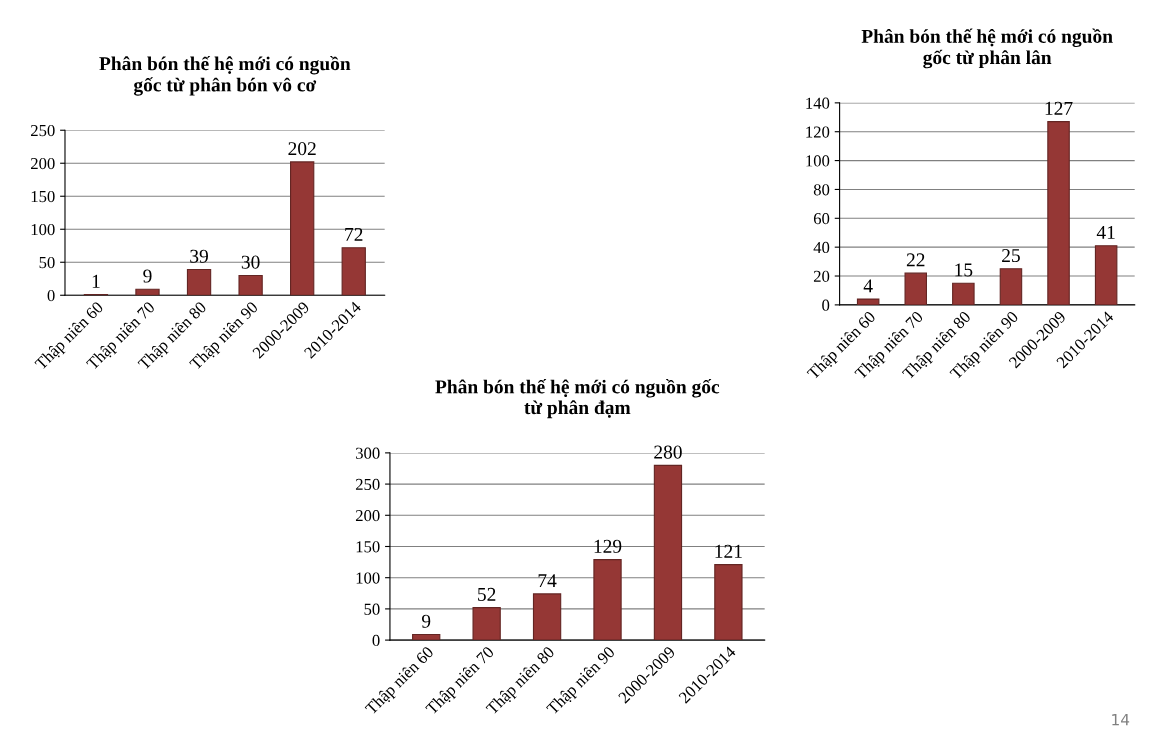 The image size is (1171, 740). I want to click on data-label: 72, so click(354, 234).